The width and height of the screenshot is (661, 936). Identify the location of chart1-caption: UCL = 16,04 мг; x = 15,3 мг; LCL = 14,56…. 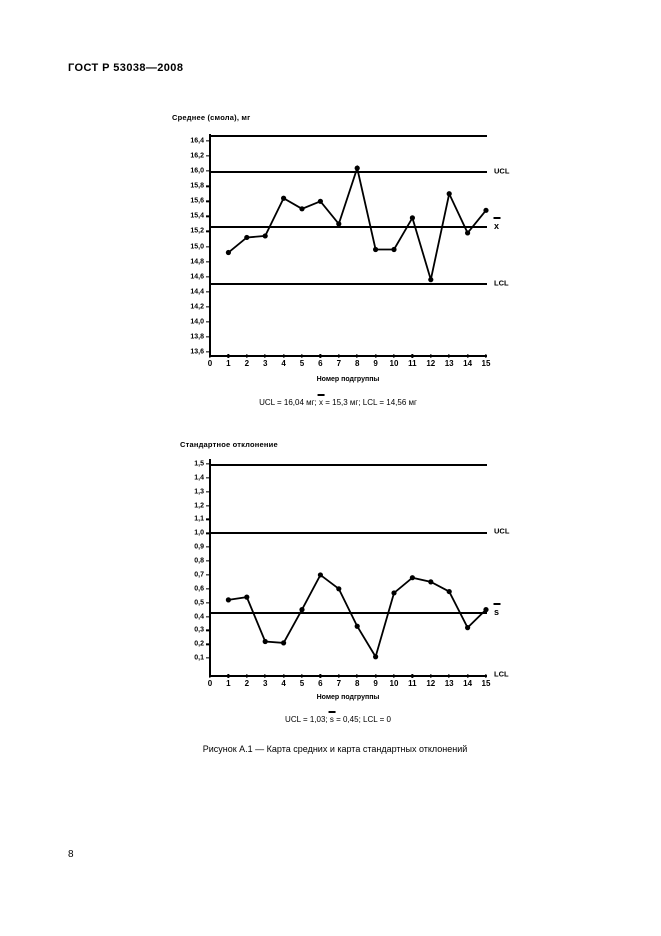
(338, 400).